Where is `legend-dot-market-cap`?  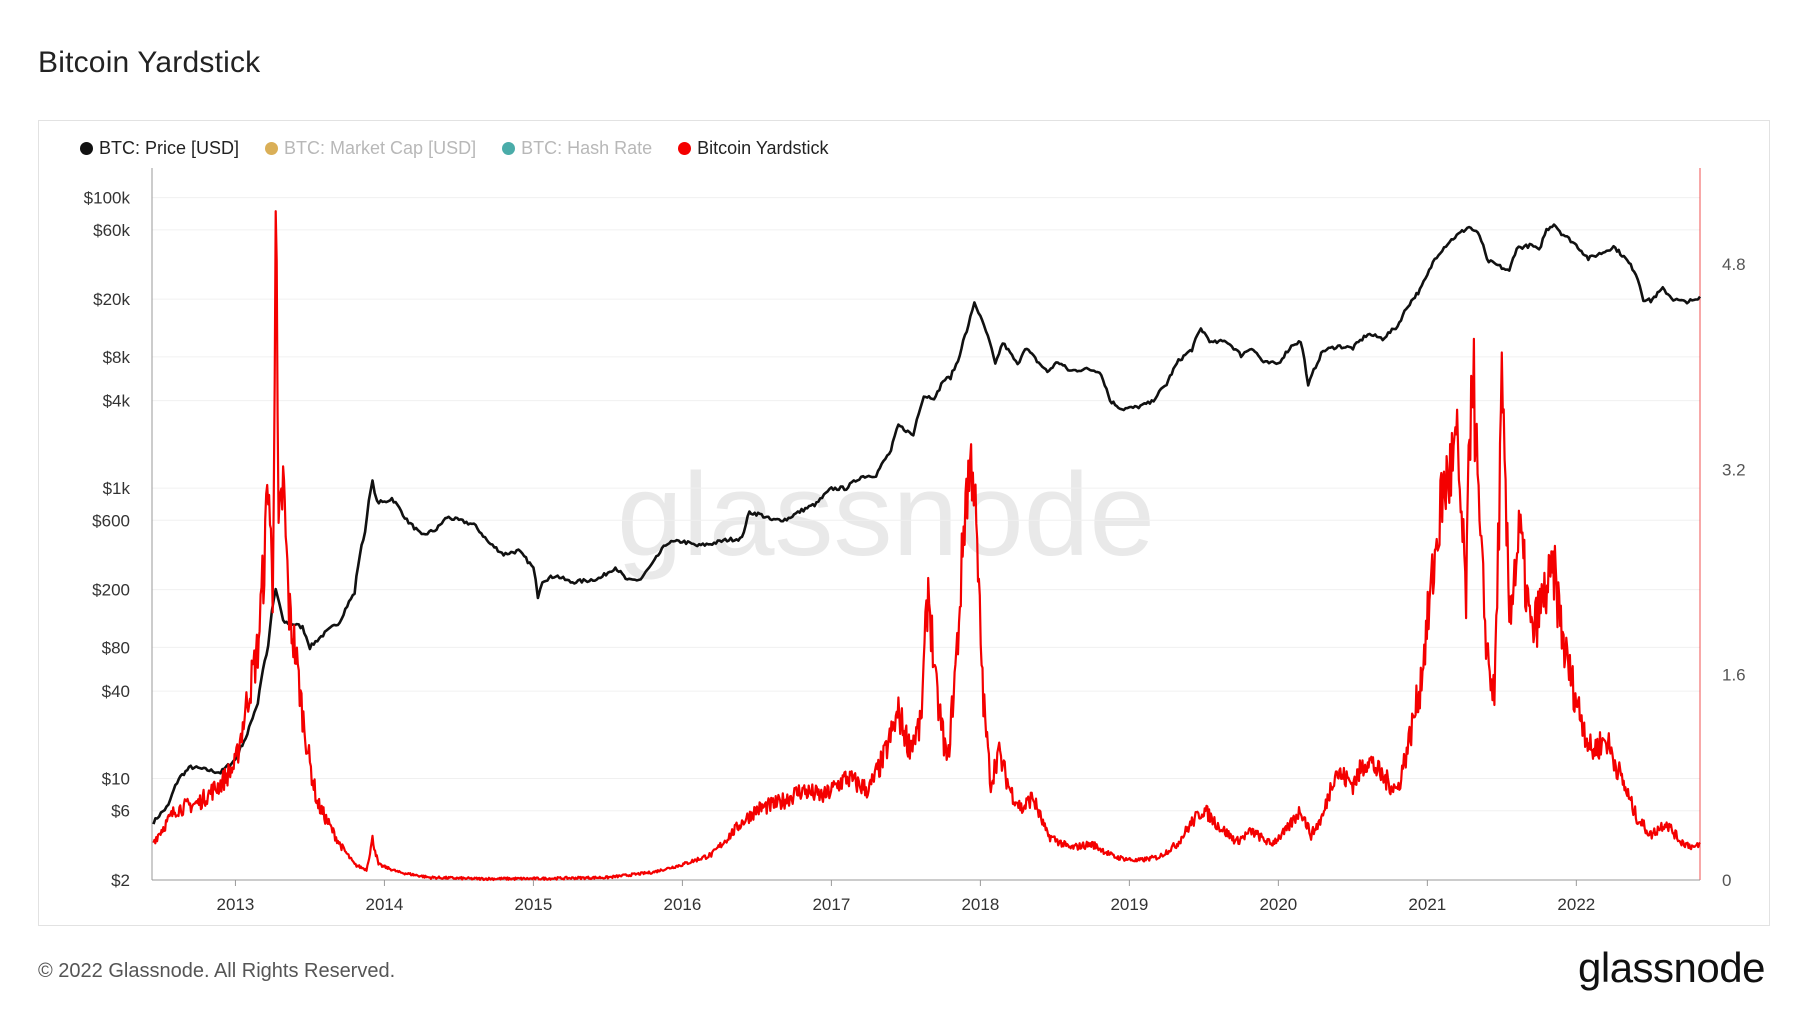 legend-dot-market-cap is located at coordinates (272, 148).